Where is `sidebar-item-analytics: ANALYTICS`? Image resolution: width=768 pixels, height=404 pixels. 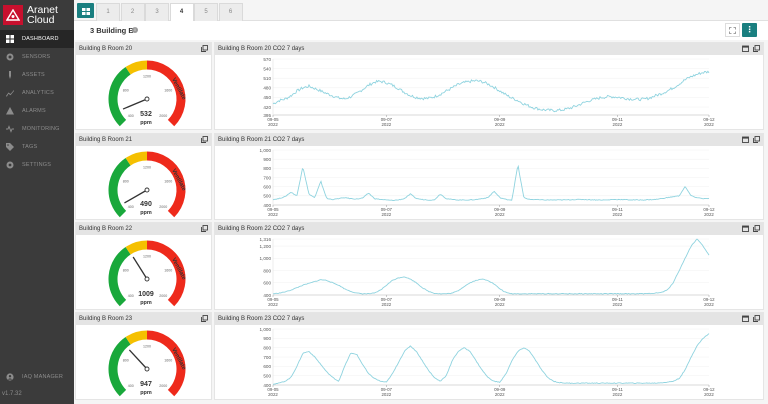 sidebar-item-analytics: ANALYTICS is located at coordinates (37, 93).